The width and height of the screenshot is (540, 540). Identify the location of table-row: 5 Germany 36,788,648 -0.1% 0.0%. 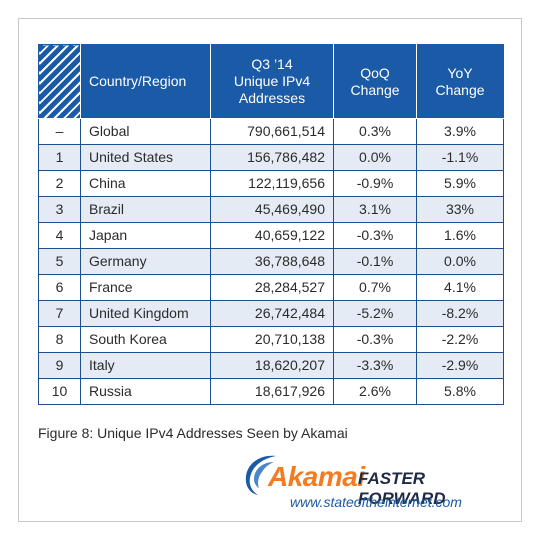
(271, 261).